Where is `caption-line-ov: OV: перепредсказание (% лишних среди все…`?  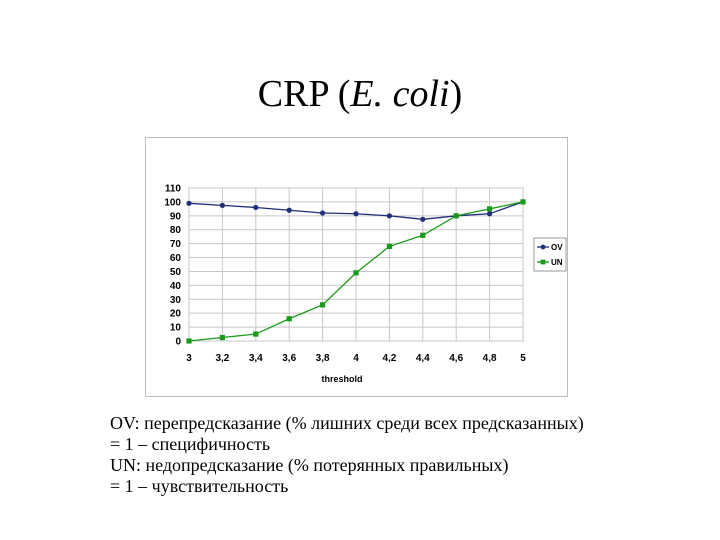
caption-line-ov: OV: перепредсказание (% лишних среди все… is located at coordinates (347, 423).